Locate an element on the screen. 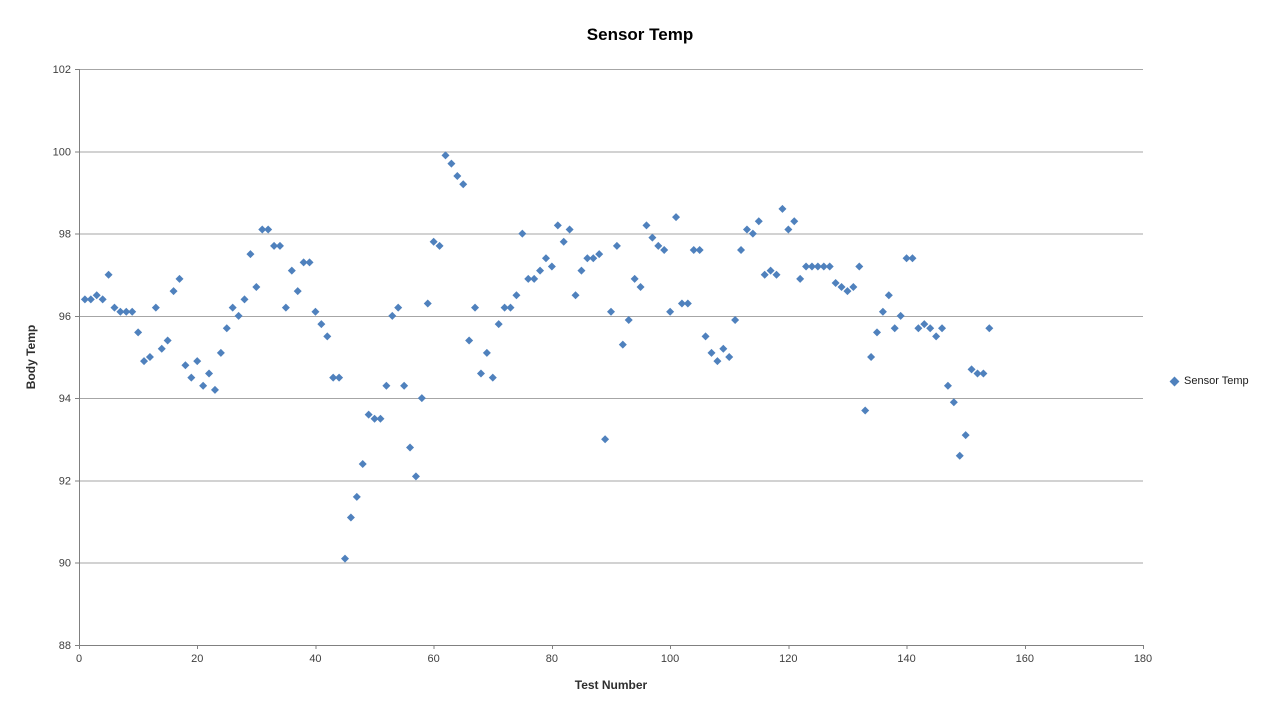  x-tick-label: 60 is located at coordinates (434, 659).